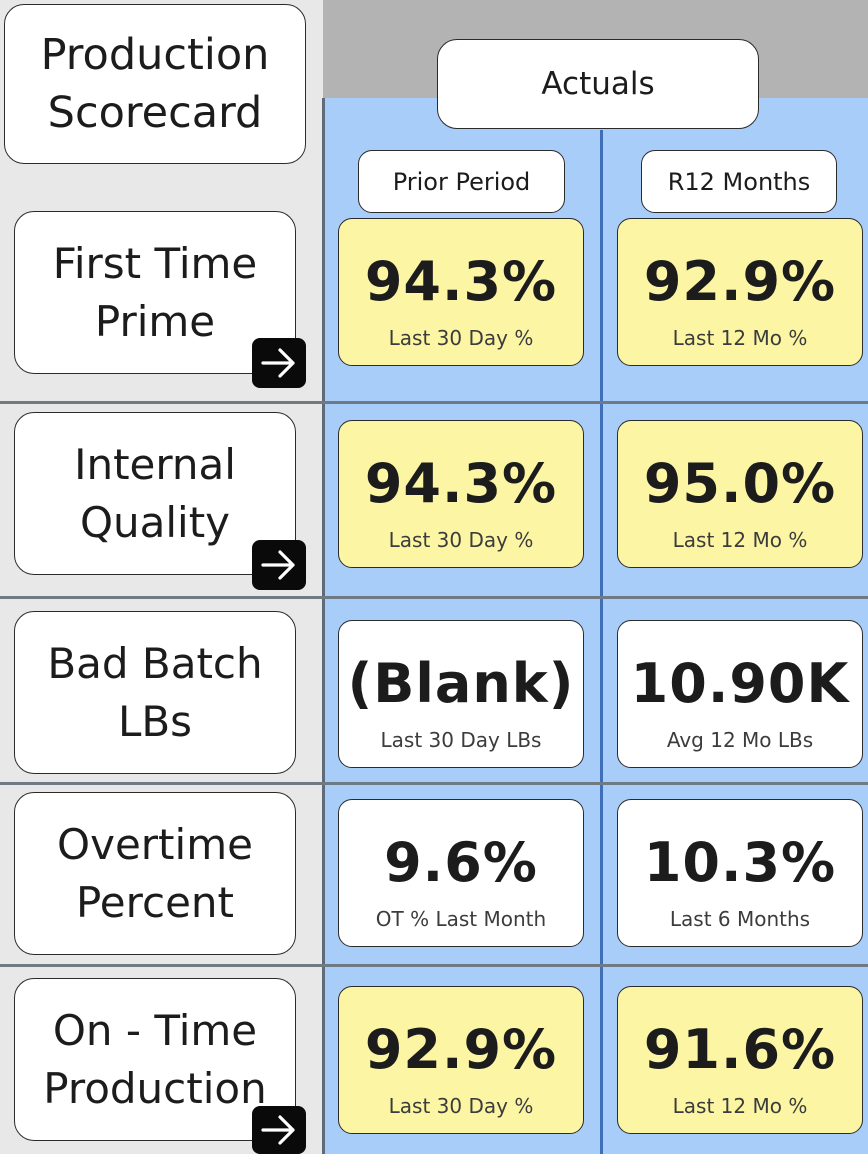  I want to click on kpi-card-bad-batch-lbs-r12: 10.90K Avg 12 Mo LBs, so click(740, 694).